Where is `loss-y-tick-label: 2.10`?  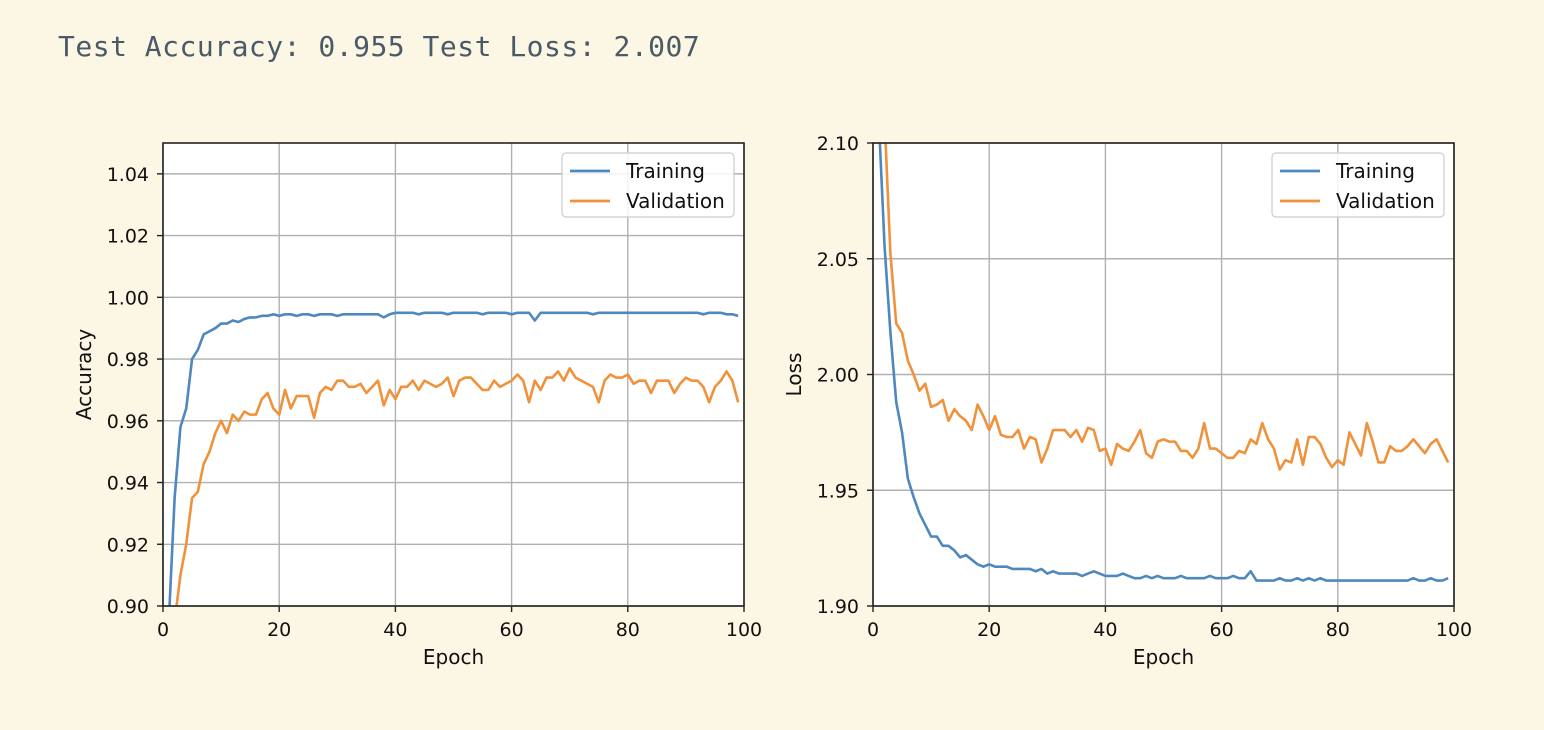 loss-y-tick-label: 2.10 is located at coordinates (838, 144).